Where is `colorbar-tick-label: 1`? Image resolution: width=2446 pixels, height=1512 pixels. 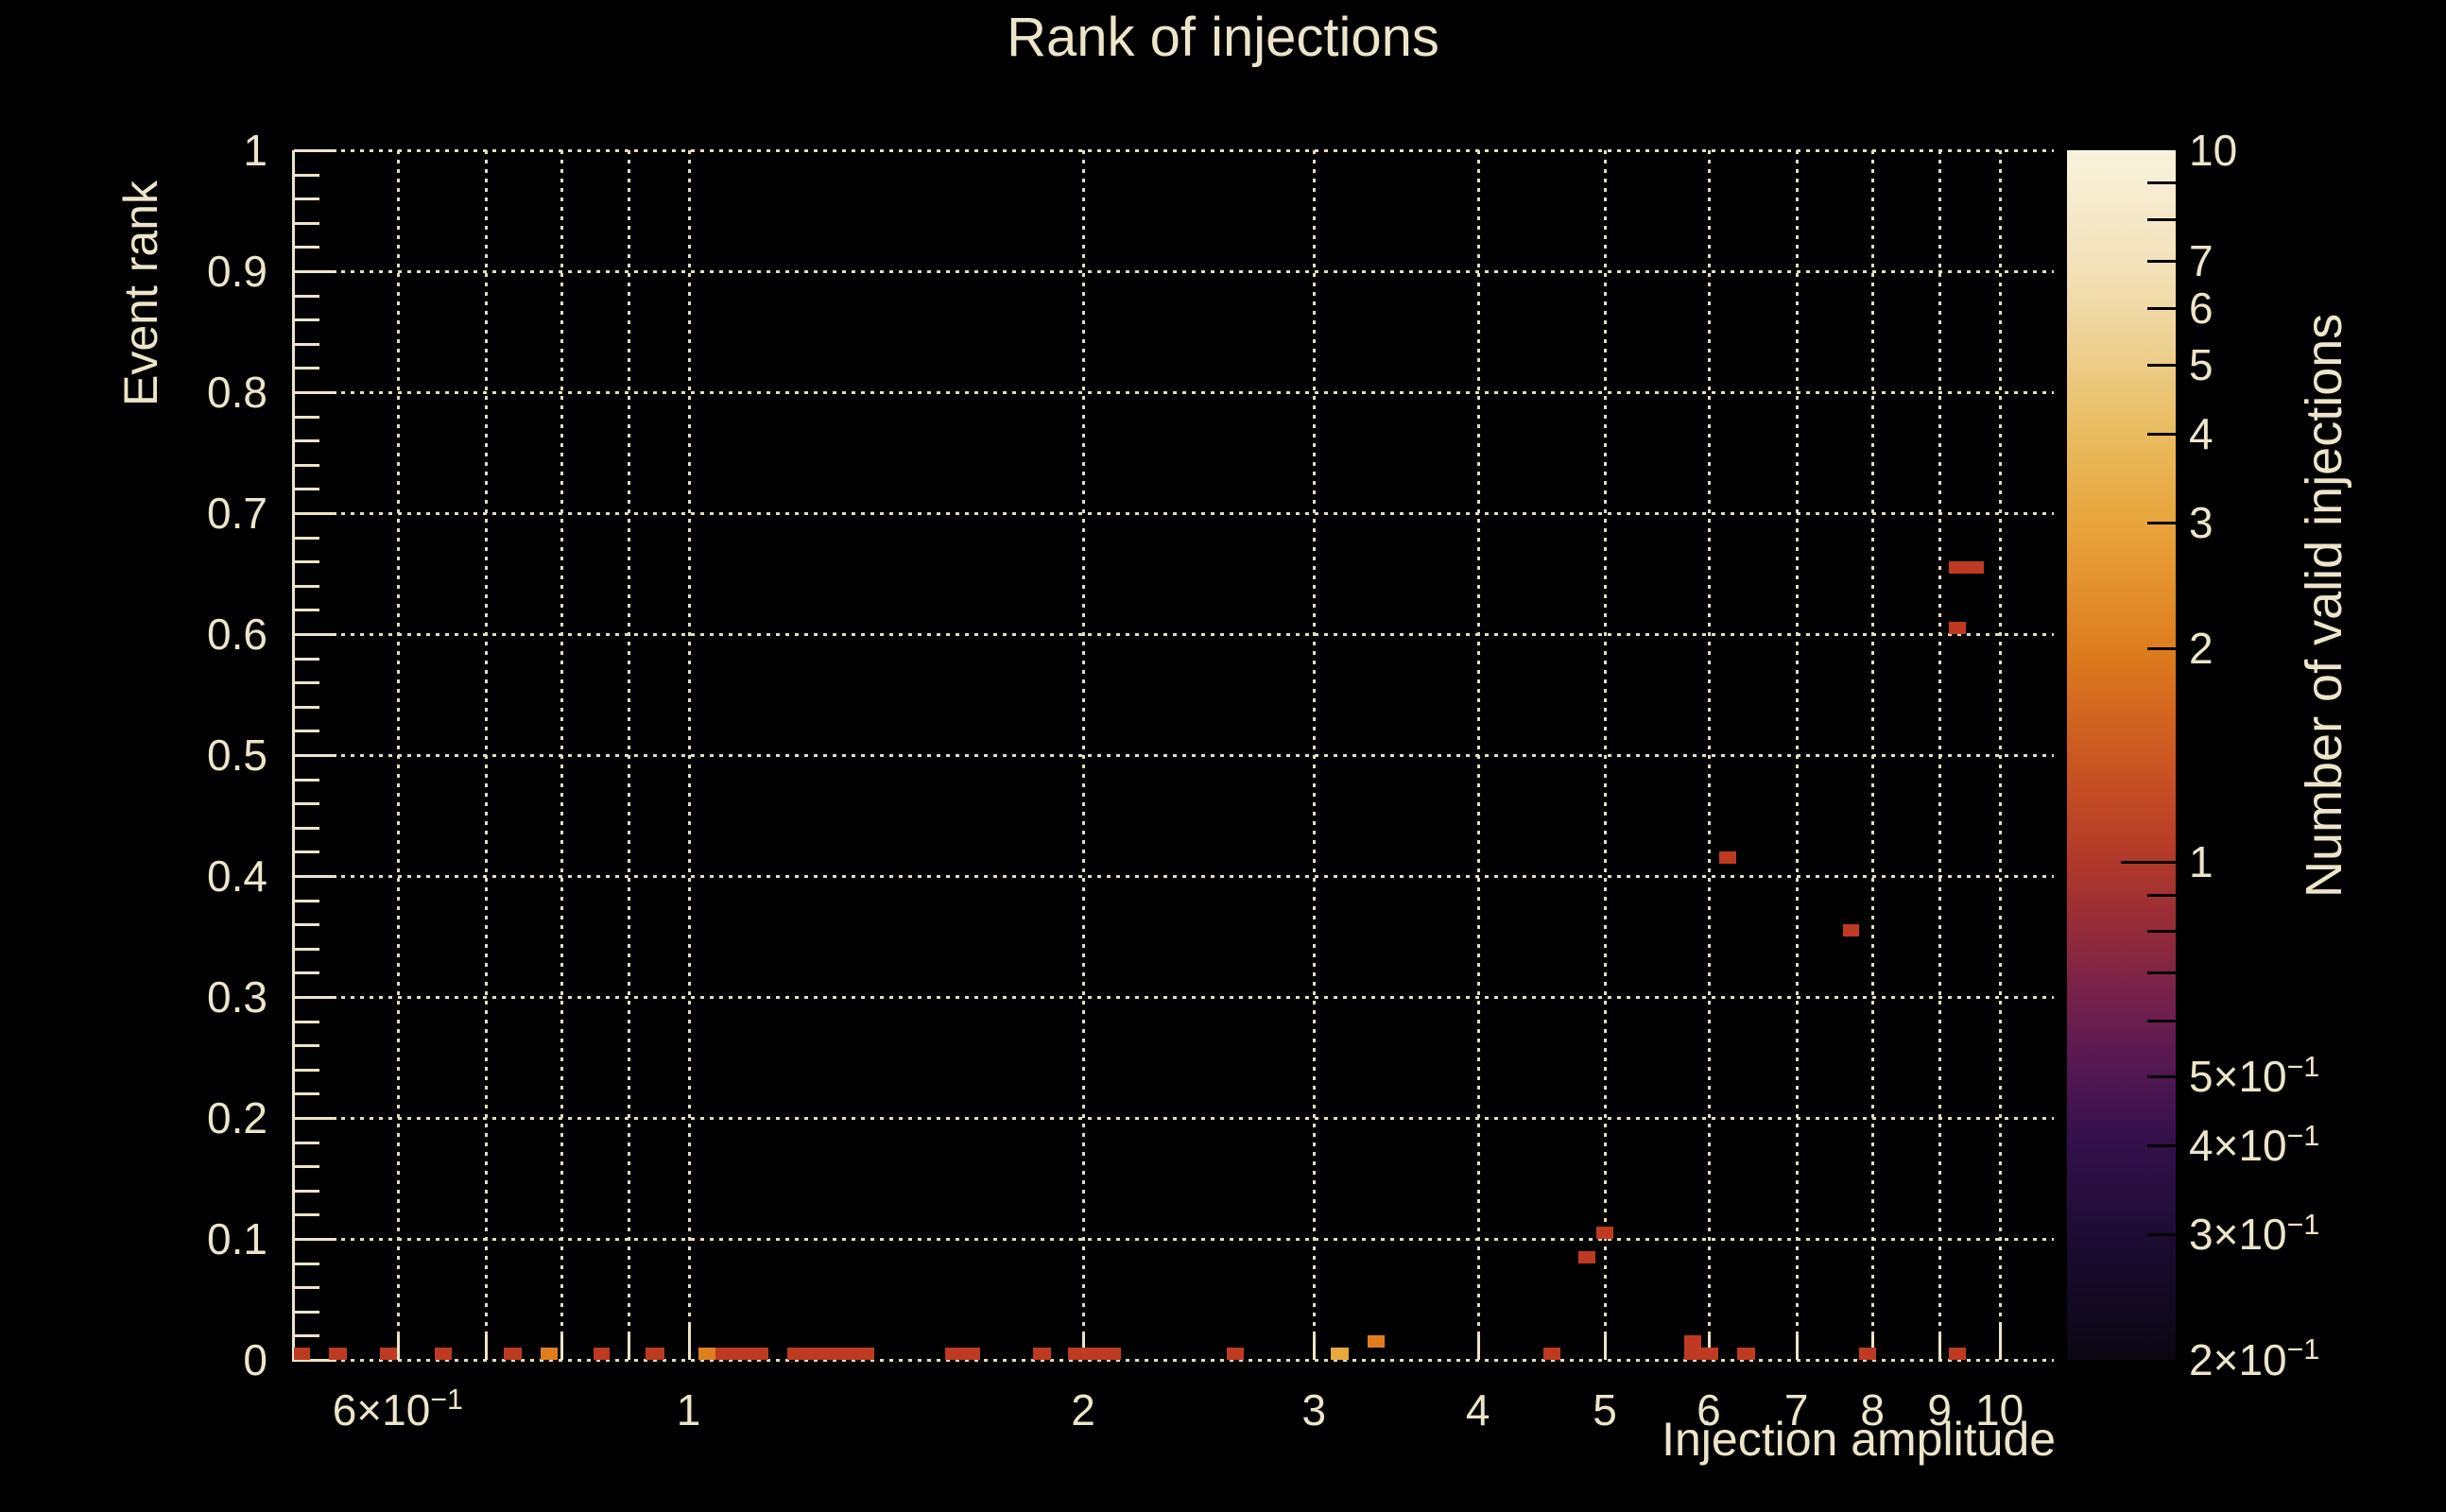
colorbar-tick-label: 1 is located at coordinates (2201, 862).